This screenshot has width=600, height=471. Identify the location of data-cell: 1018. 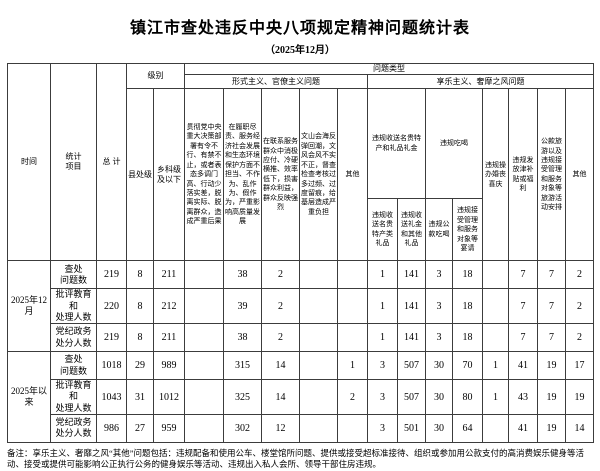
(111, 366).